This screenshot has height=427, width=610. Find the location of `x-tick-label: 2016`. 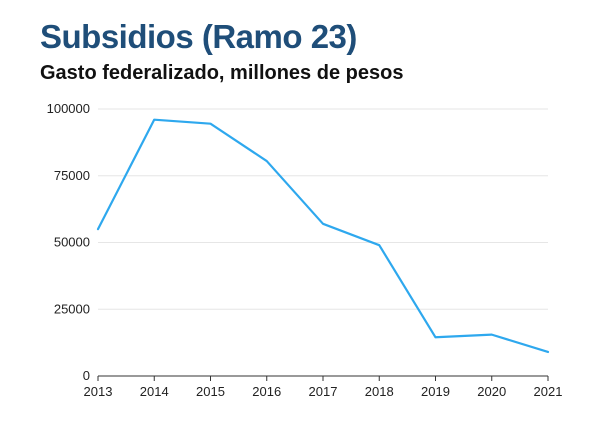

x-tick-label: 2016 is located at coordinates (266, 391).